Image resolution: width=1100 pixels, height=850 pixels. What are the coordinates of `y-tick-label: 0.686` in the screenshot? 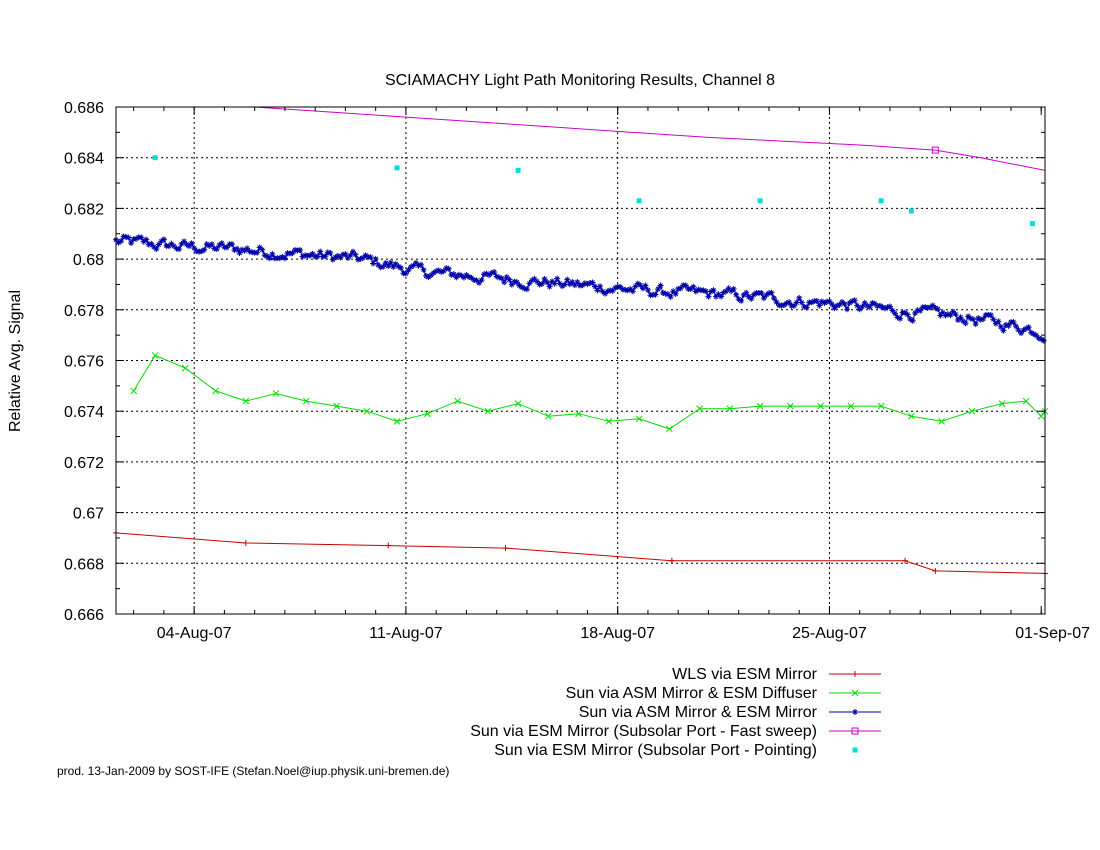 It's located at (84, 108).